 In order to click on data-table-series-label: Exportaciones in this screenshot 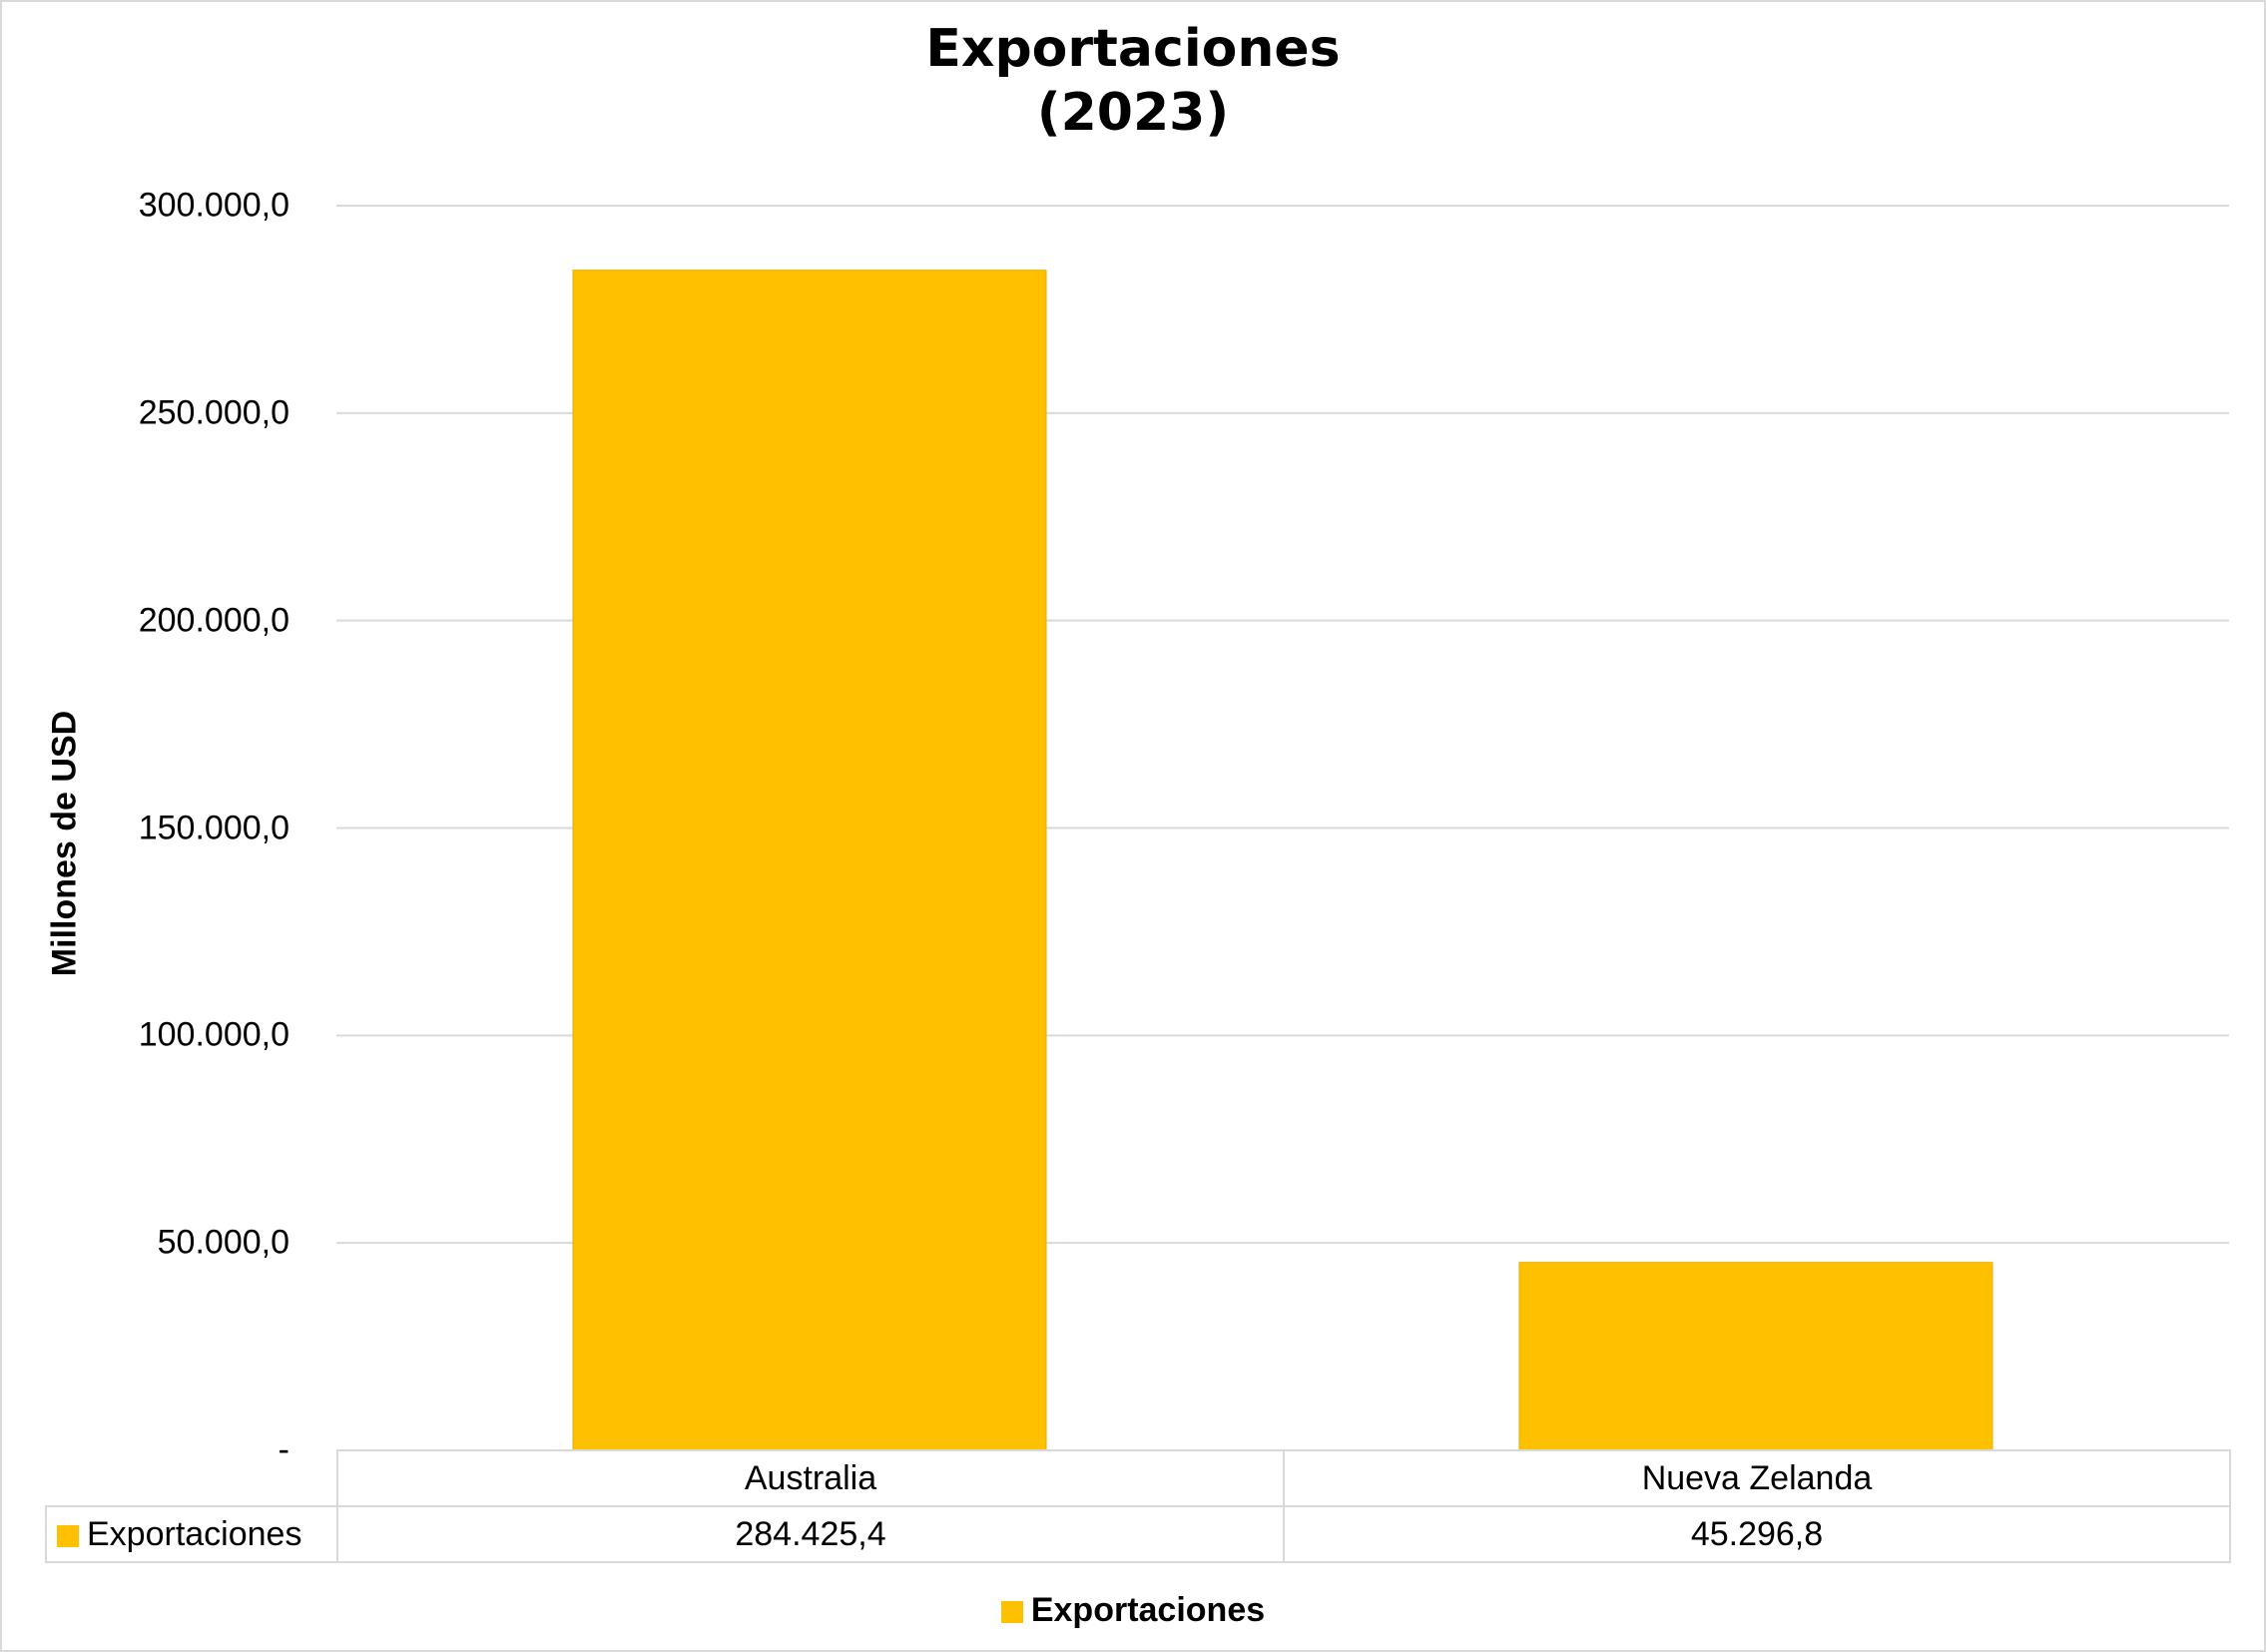, I will do `click(191, 1534)`.